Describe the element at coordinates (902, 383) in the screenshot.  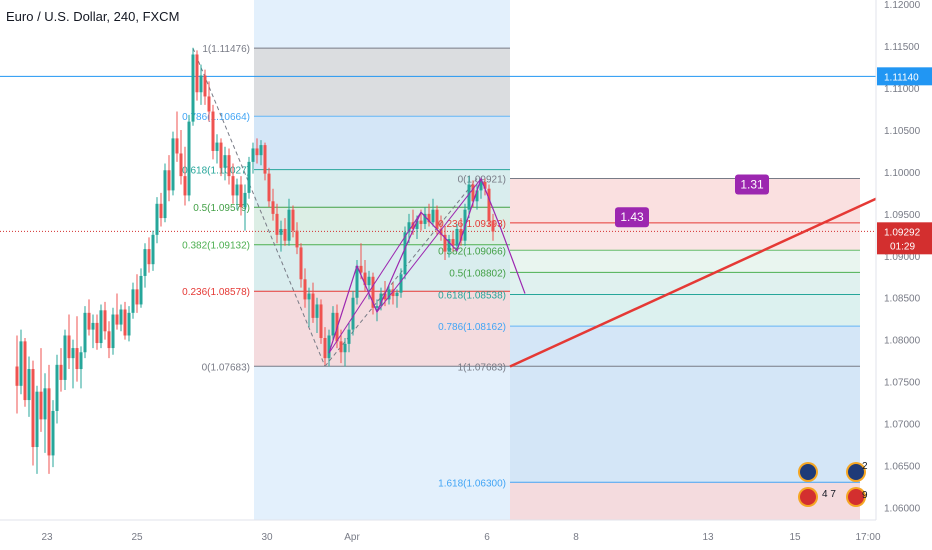
I see `price-tick-label: 1.07500` at that location.